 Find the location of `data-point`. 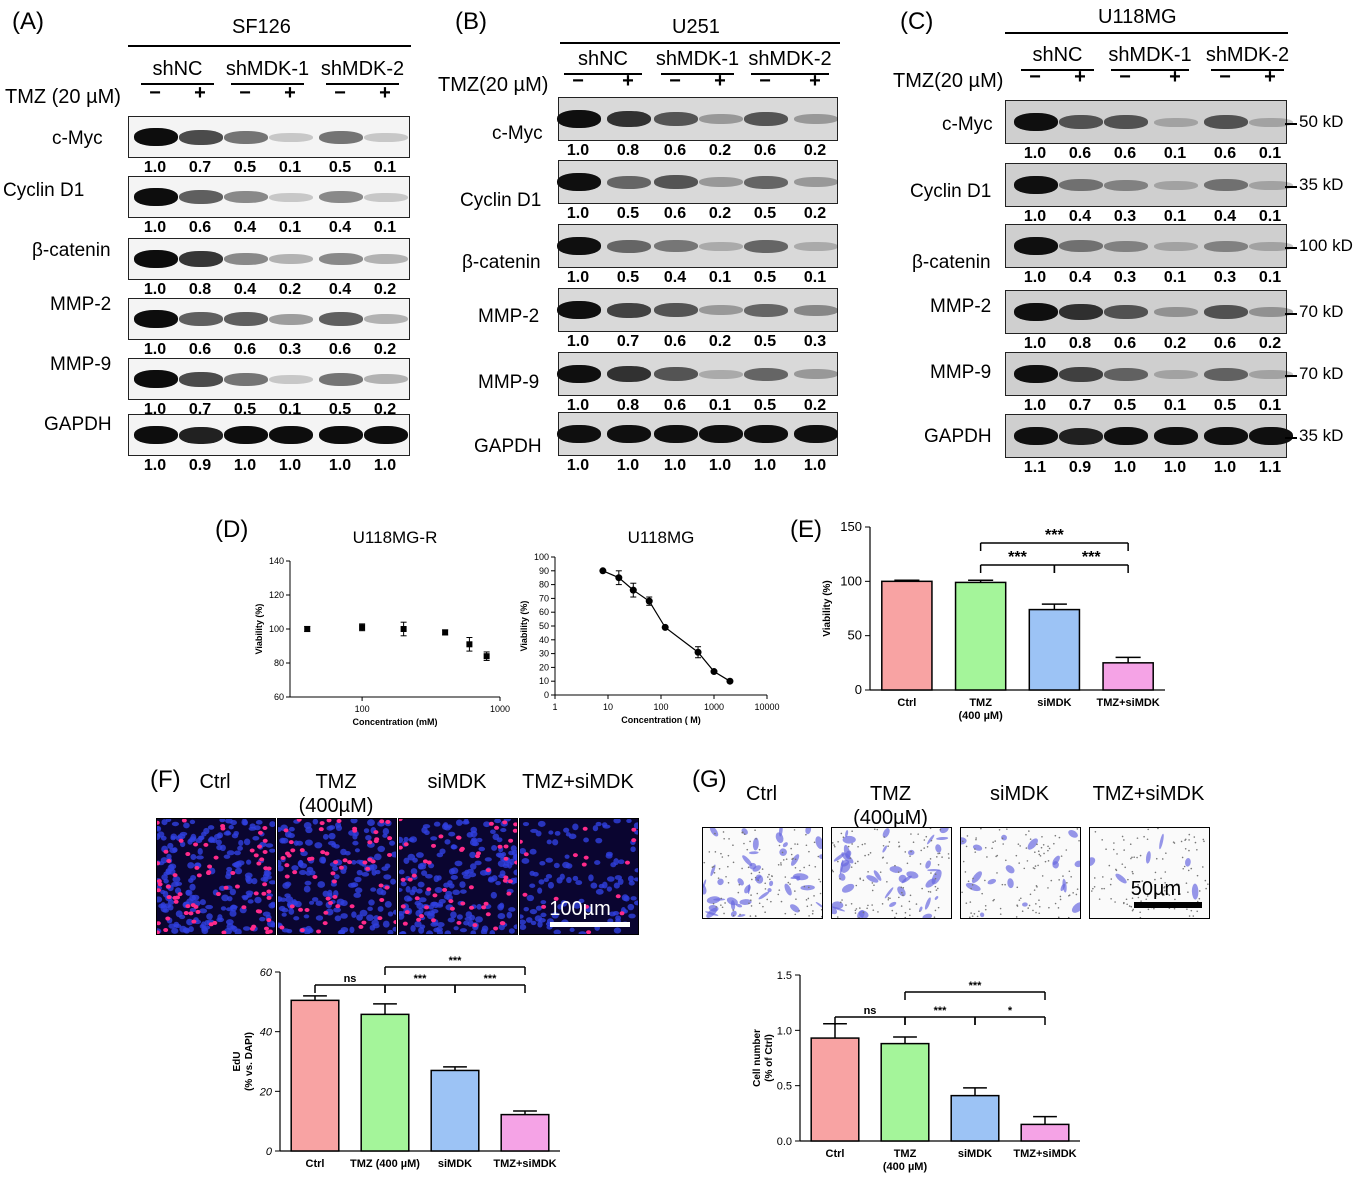

data-point is located at coordinates (445, 632).